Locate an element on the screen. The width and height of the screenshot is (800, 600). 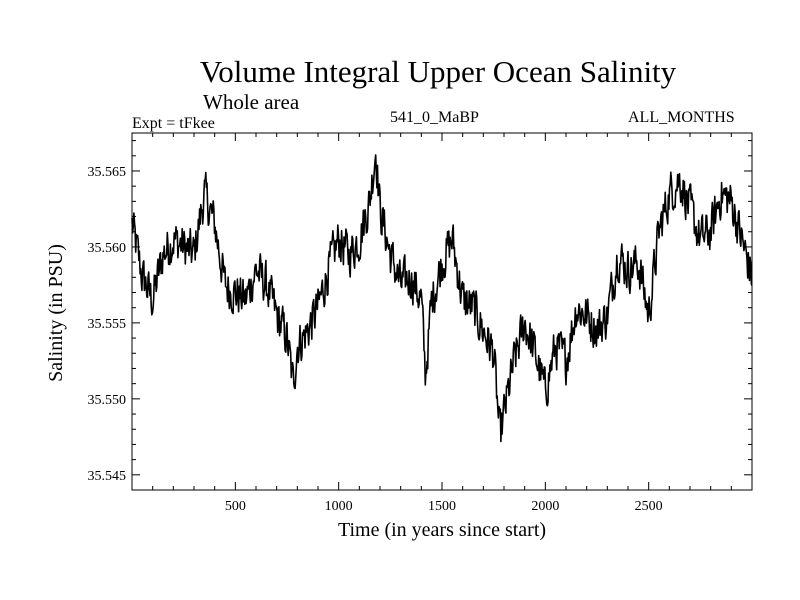
x-tick-label: 1500 is located at coordinates (442, 506).